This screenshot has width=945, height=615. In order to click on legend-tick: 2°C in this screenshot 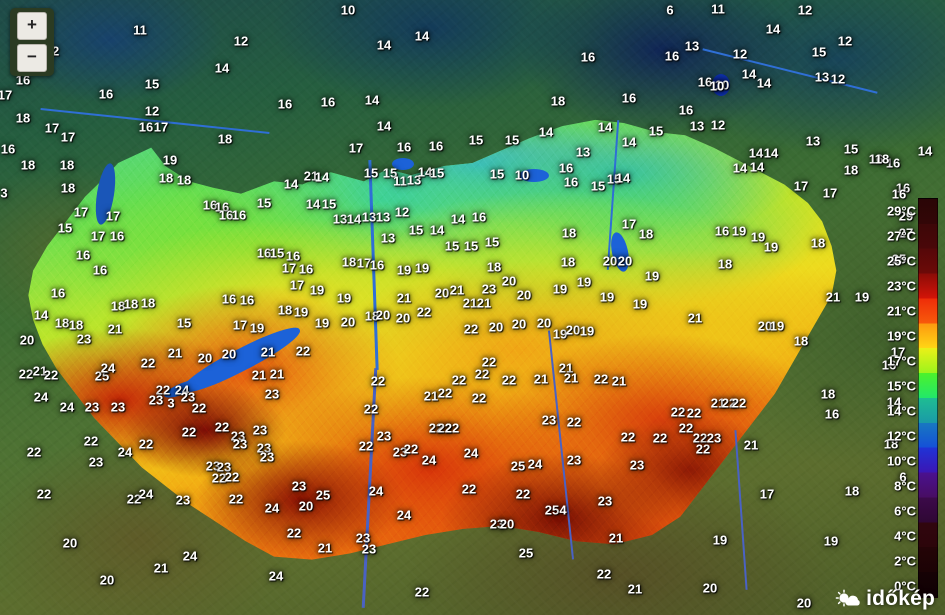, I will do `click(905, 560)`.